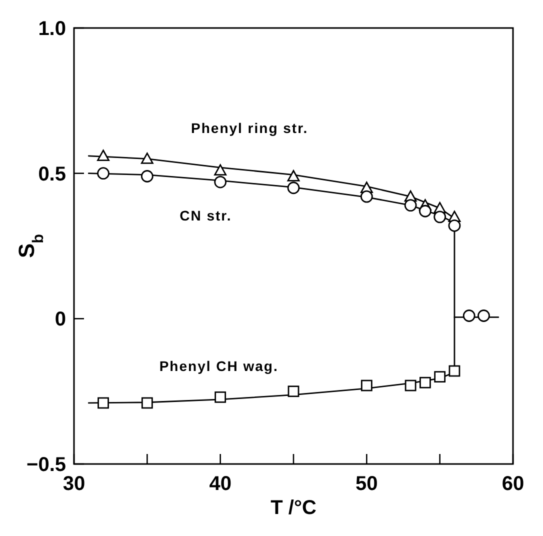 The width and height of the screenshot is (543, 536). Describe the element at coordinates (60, 319) in the screenshot. I see `y-tick-label: 0` at that location.